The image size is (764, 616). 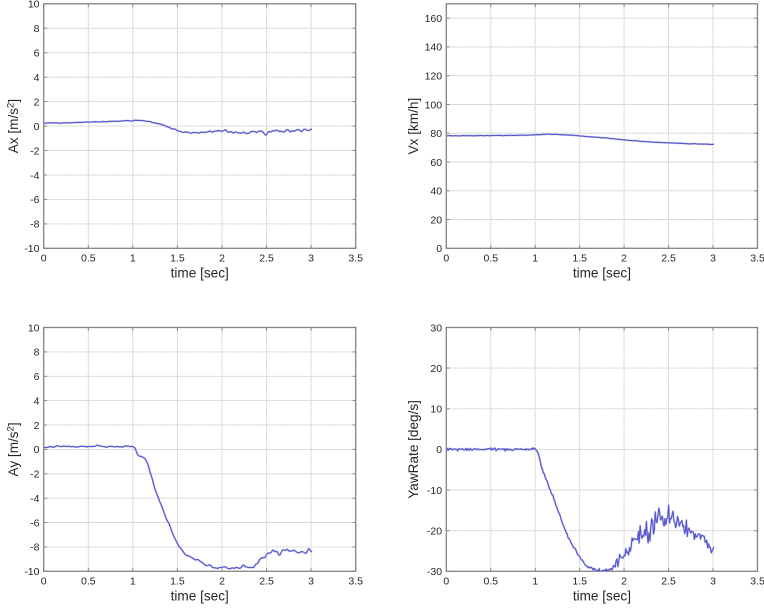 What do you see at coordinates (413, 449) in the screenshot?
I see `svg-text: YawRate [deg/s]` at bounding box center [413, 449].